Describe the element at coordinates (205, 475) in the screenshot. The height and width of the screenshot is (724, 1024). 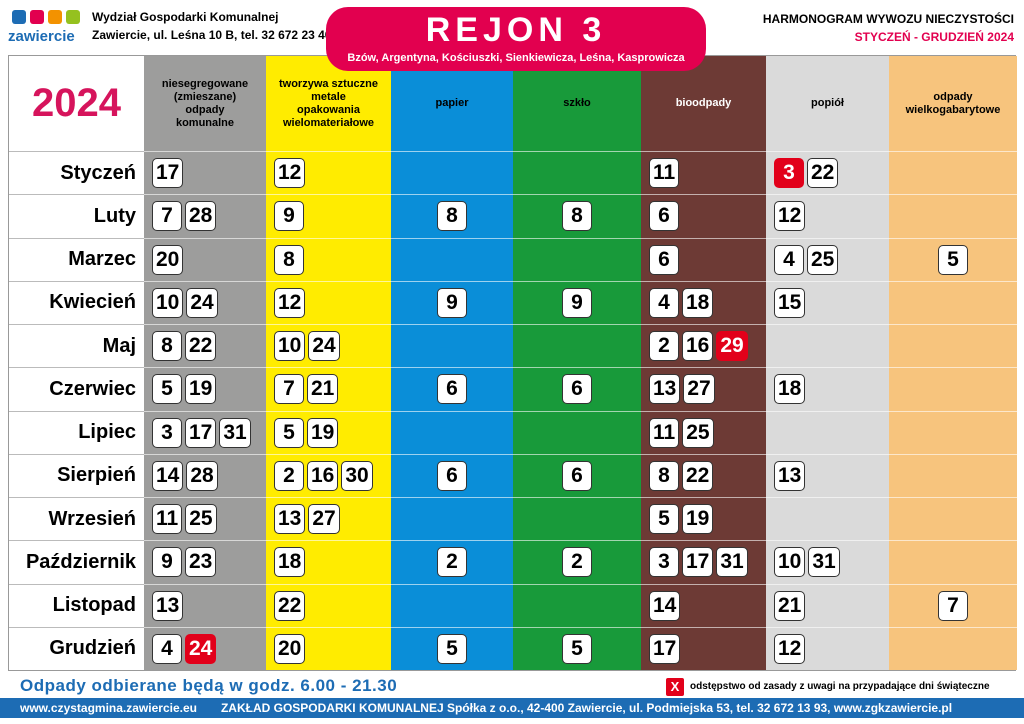
I see `schedule-cell: 14 28` at that location.